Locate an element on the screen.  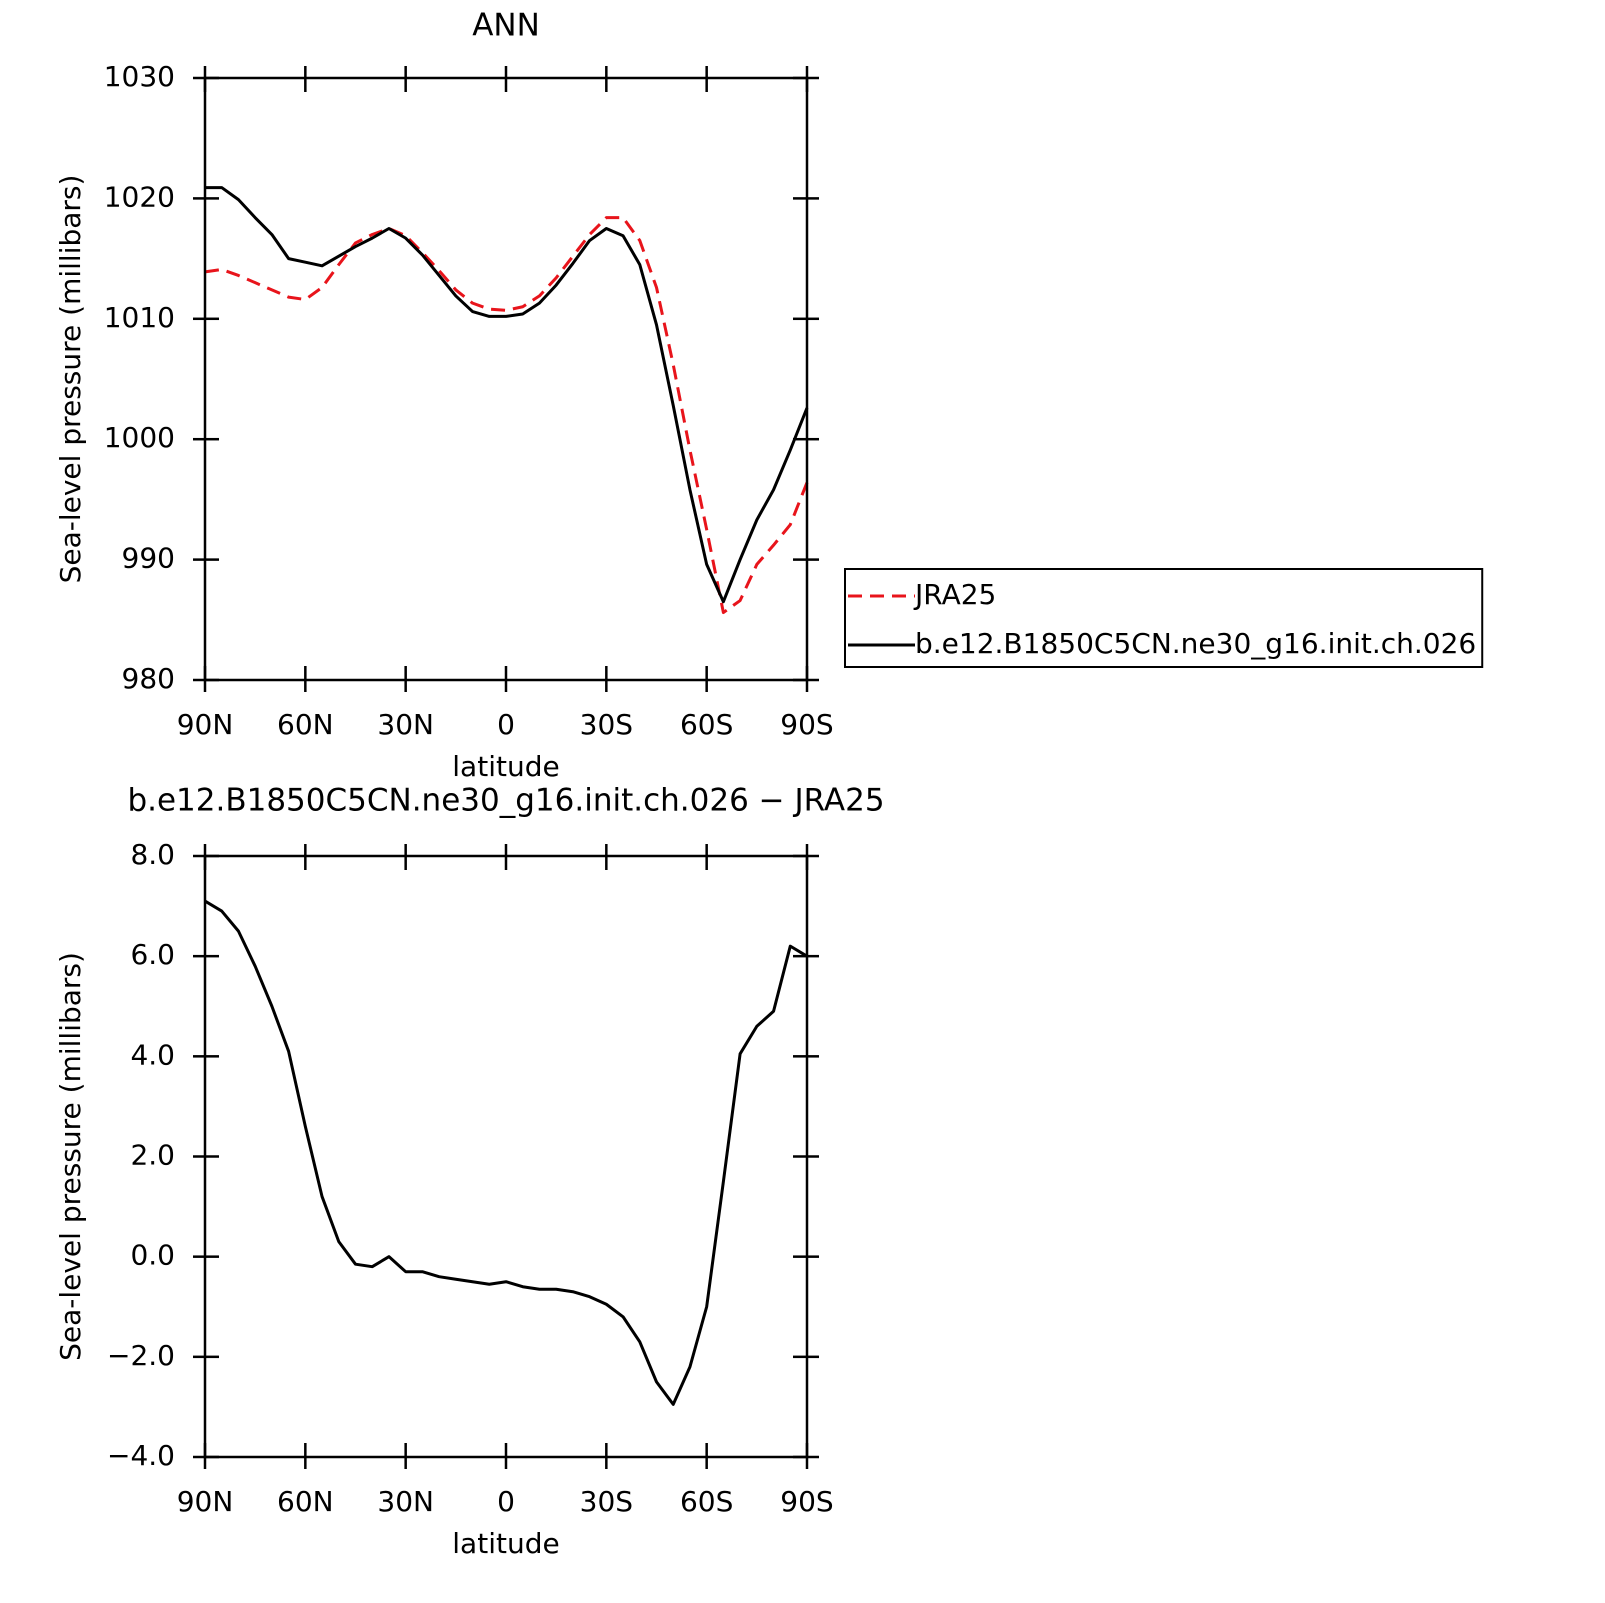
y-tick-label: 1010 is located at coordinates (139, 317).